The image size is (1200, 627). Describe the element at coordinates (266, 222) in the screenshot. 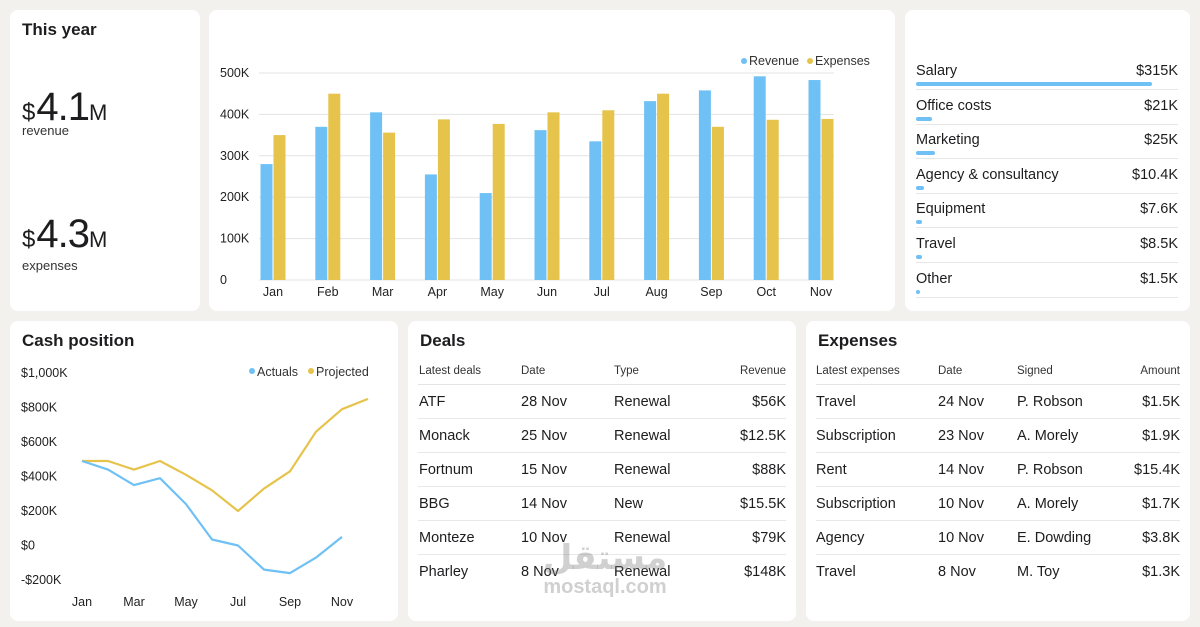

I see `revenue-bar-jan` at that location.